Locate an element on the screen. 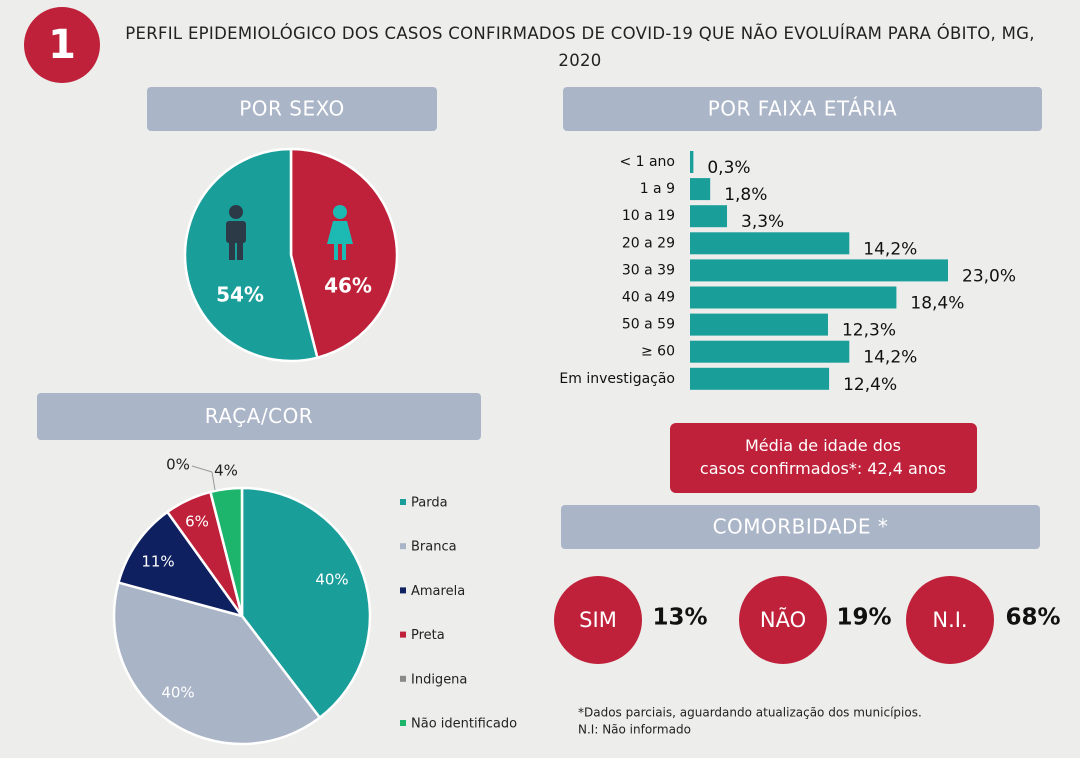 The height and width of the screenshot is (758, 1080). category-label: < 1 ano is located at coordinates (647, 162).